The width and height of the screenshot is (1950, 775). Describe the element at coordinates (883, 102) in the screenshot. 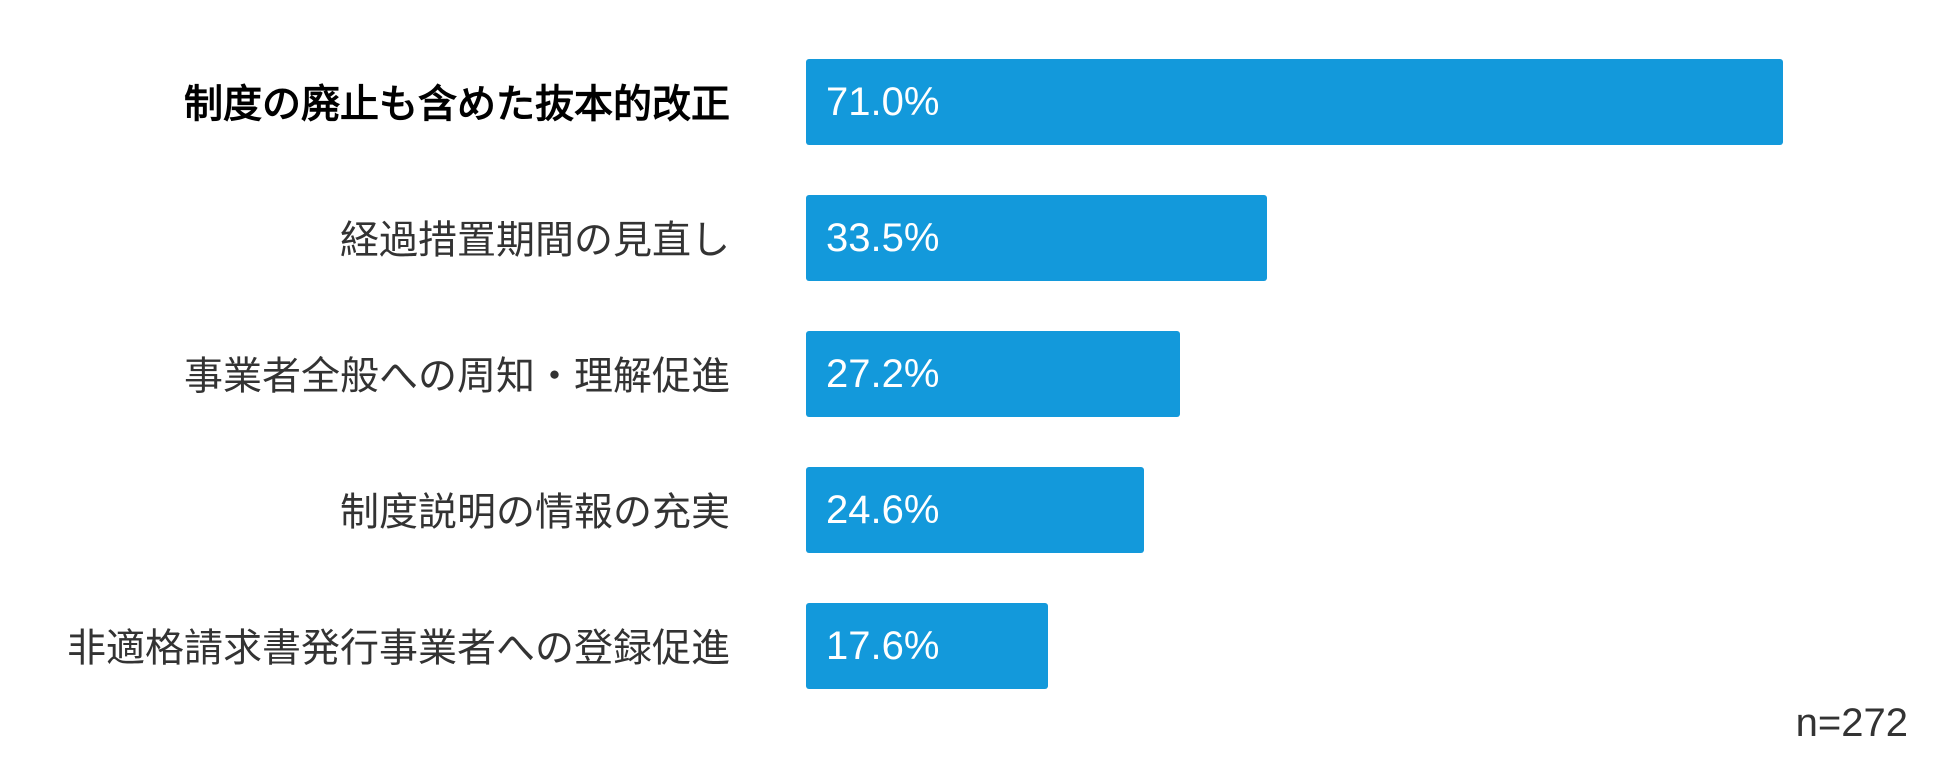

I see `bar-value-label: 71.0%` at that location.